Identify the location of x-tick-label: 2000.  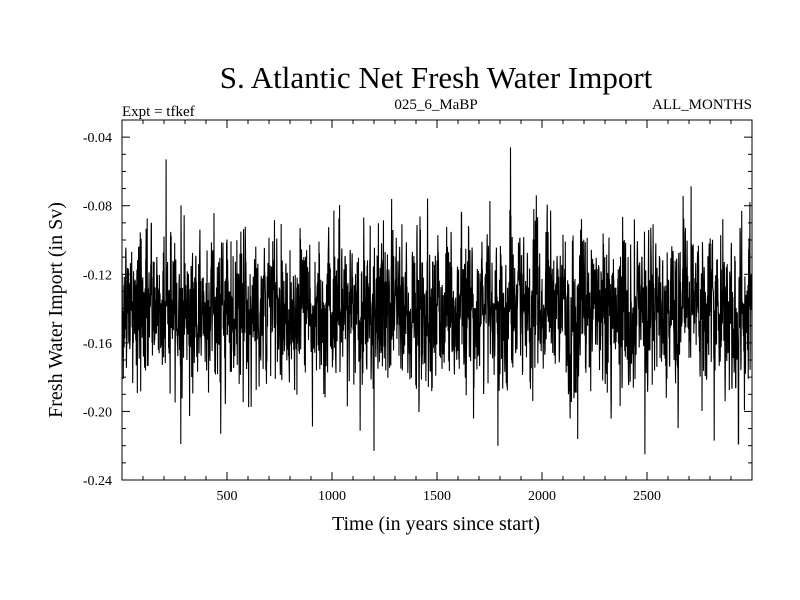
(542, 496).